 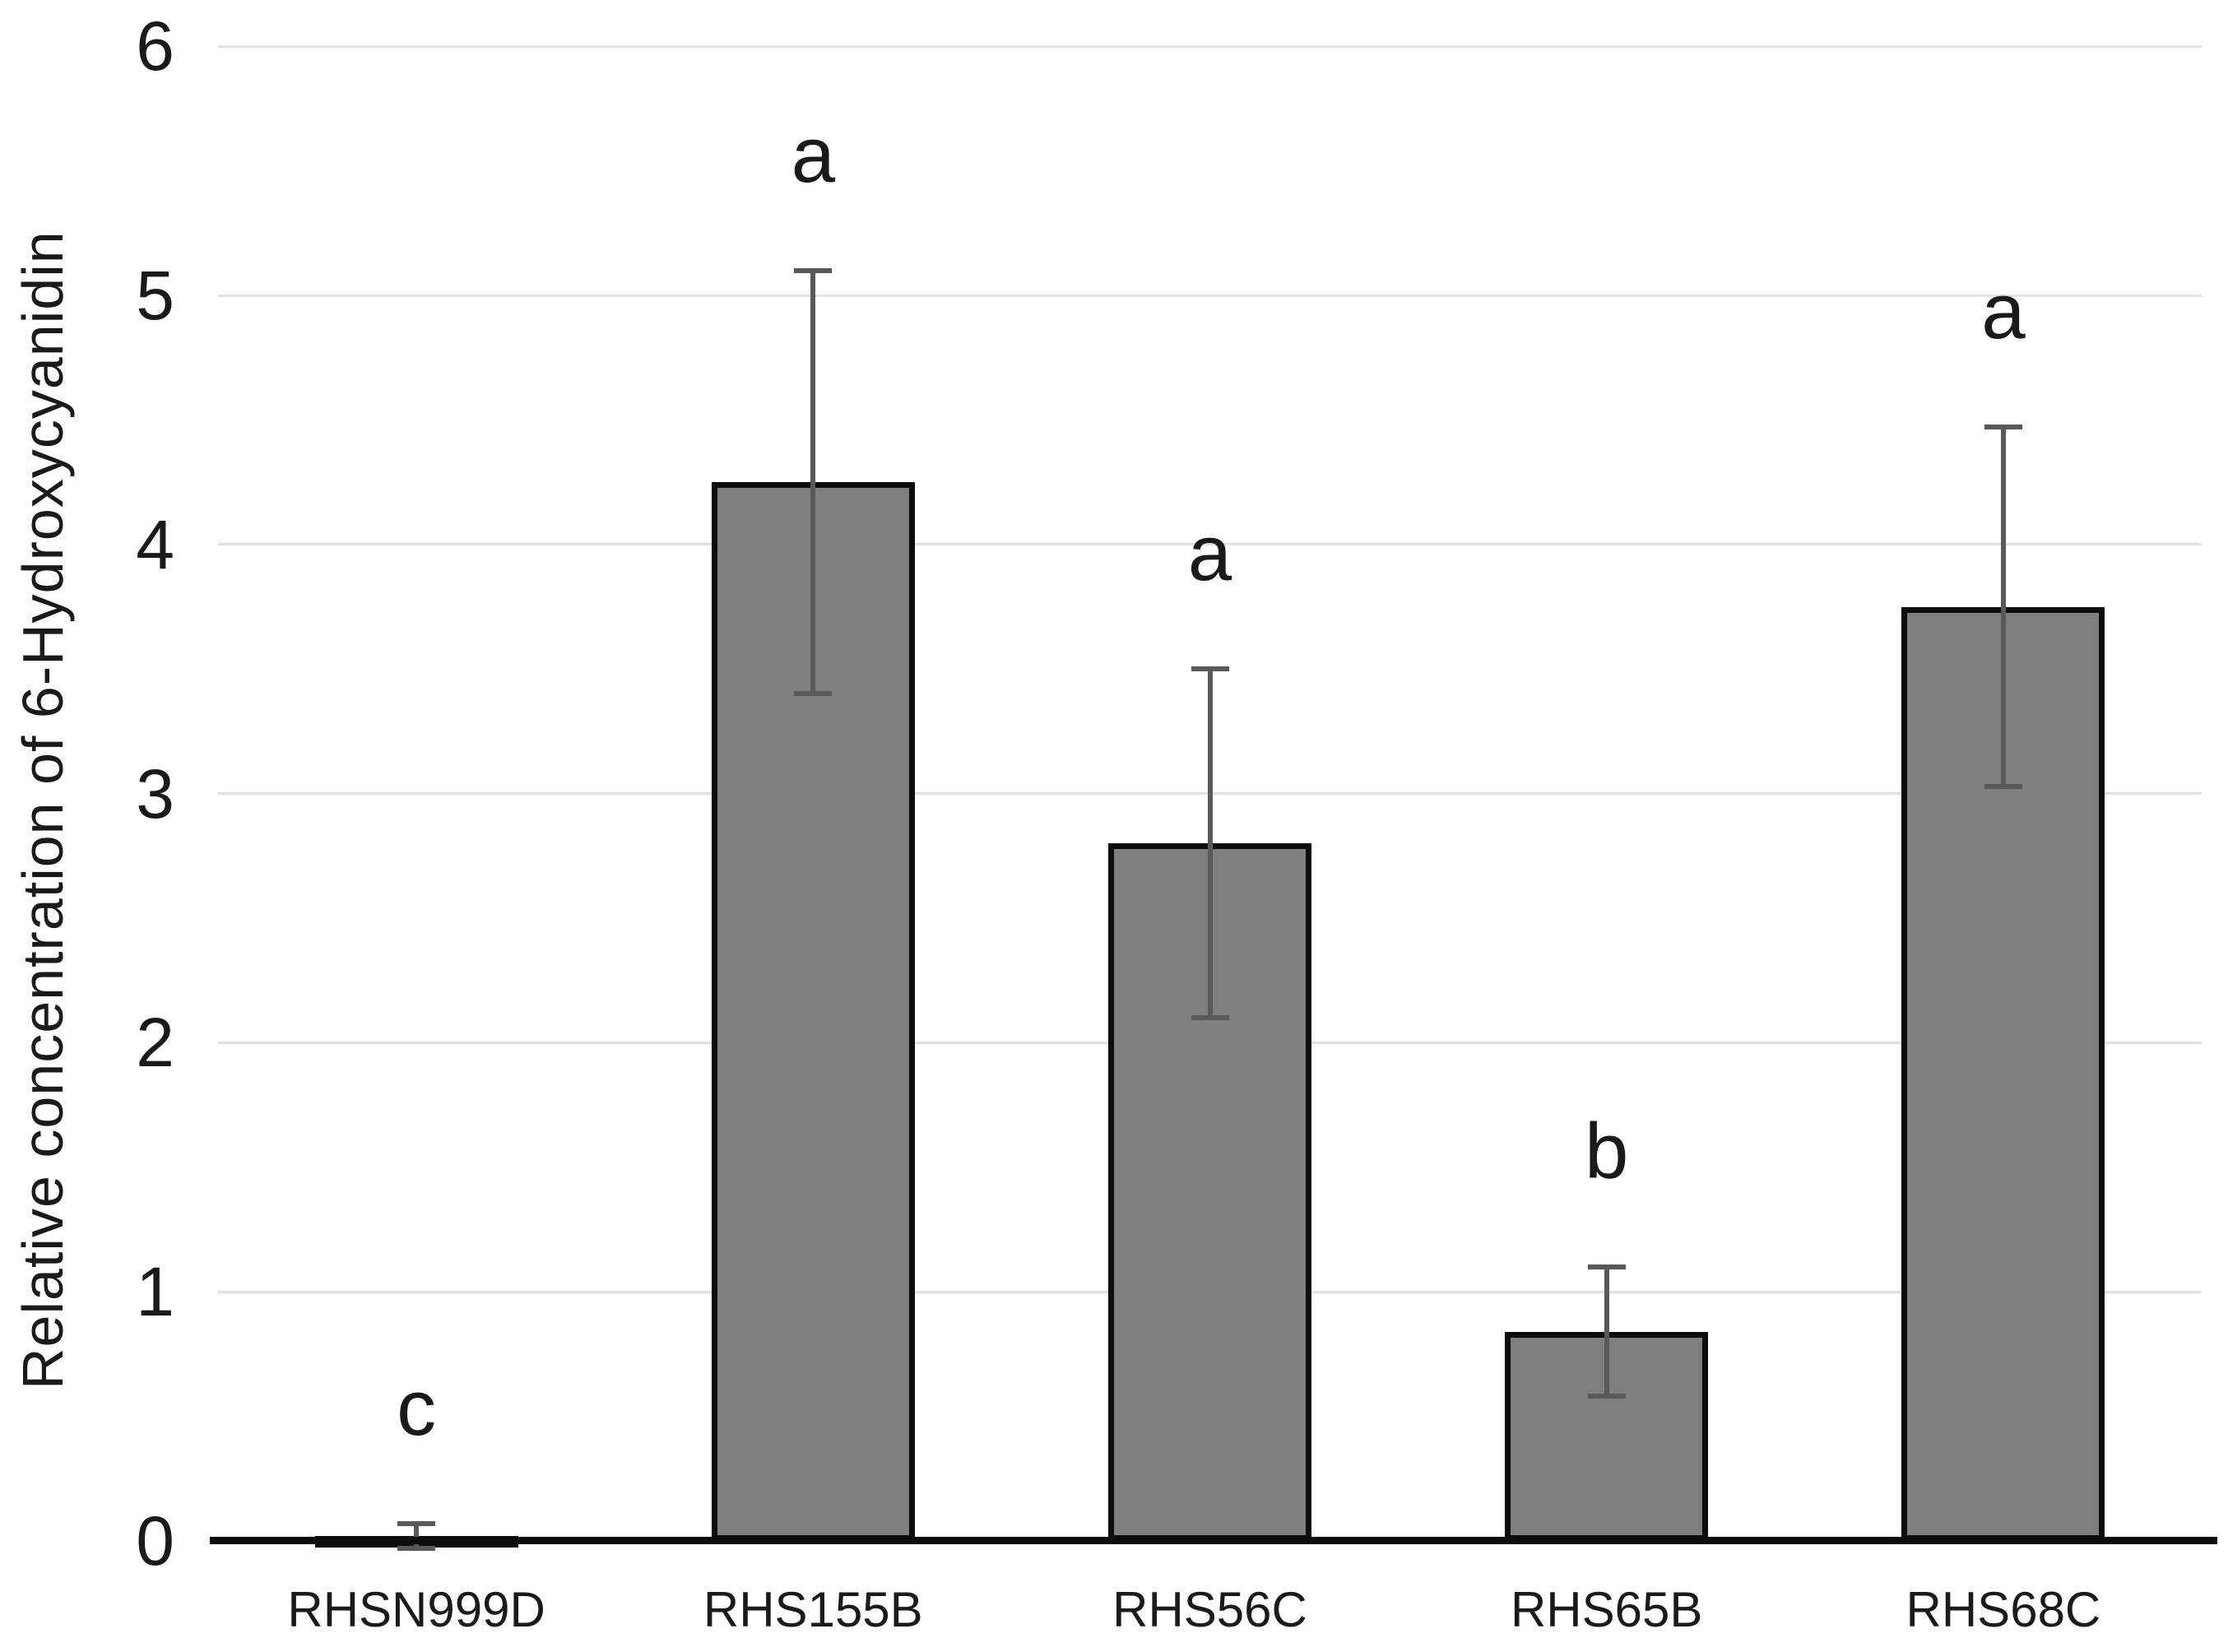 I want to click on significance-letter-RHSN999D: c, so click(x=417, y=1407).